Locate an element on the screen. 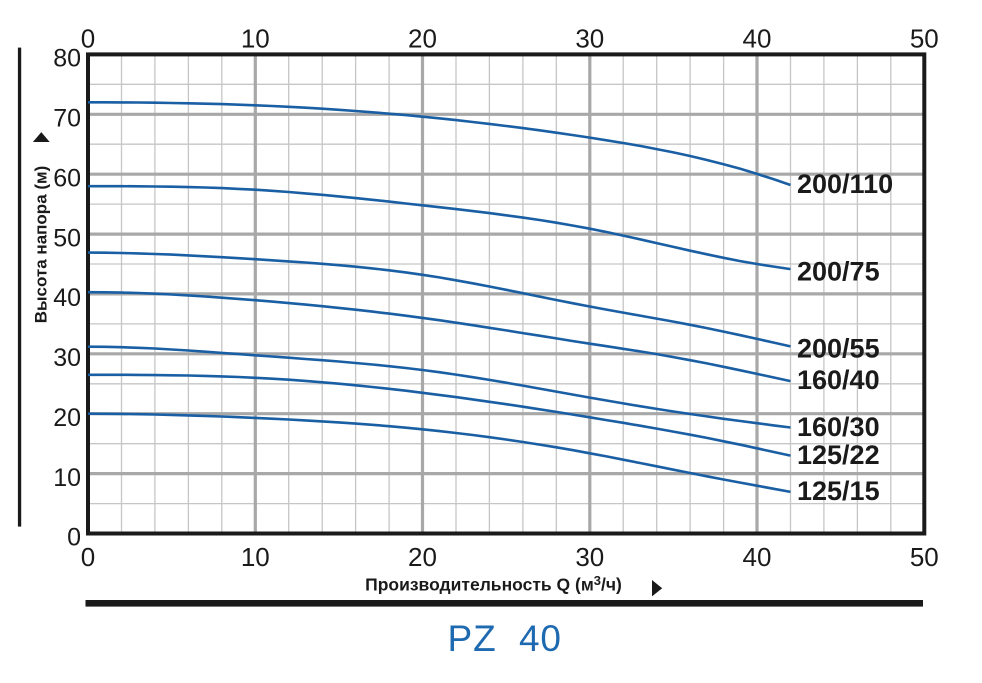 This screenshot has width=982, height=683. svg-text: 200/110 is located at coordinates (845, 184).